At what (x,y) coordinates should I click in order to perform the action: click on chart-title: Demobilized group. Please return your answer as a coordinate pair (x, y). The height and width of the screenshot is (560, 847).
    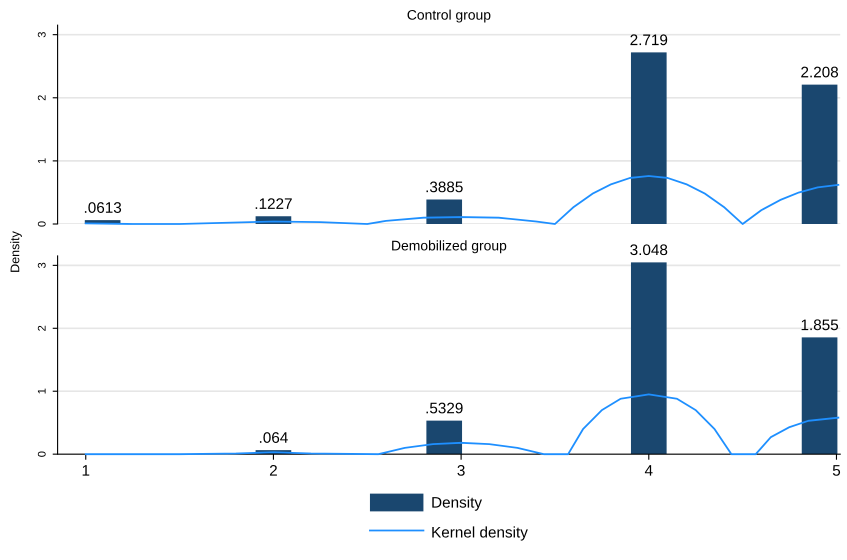
    Looking at the image, I should click on (449, 247).